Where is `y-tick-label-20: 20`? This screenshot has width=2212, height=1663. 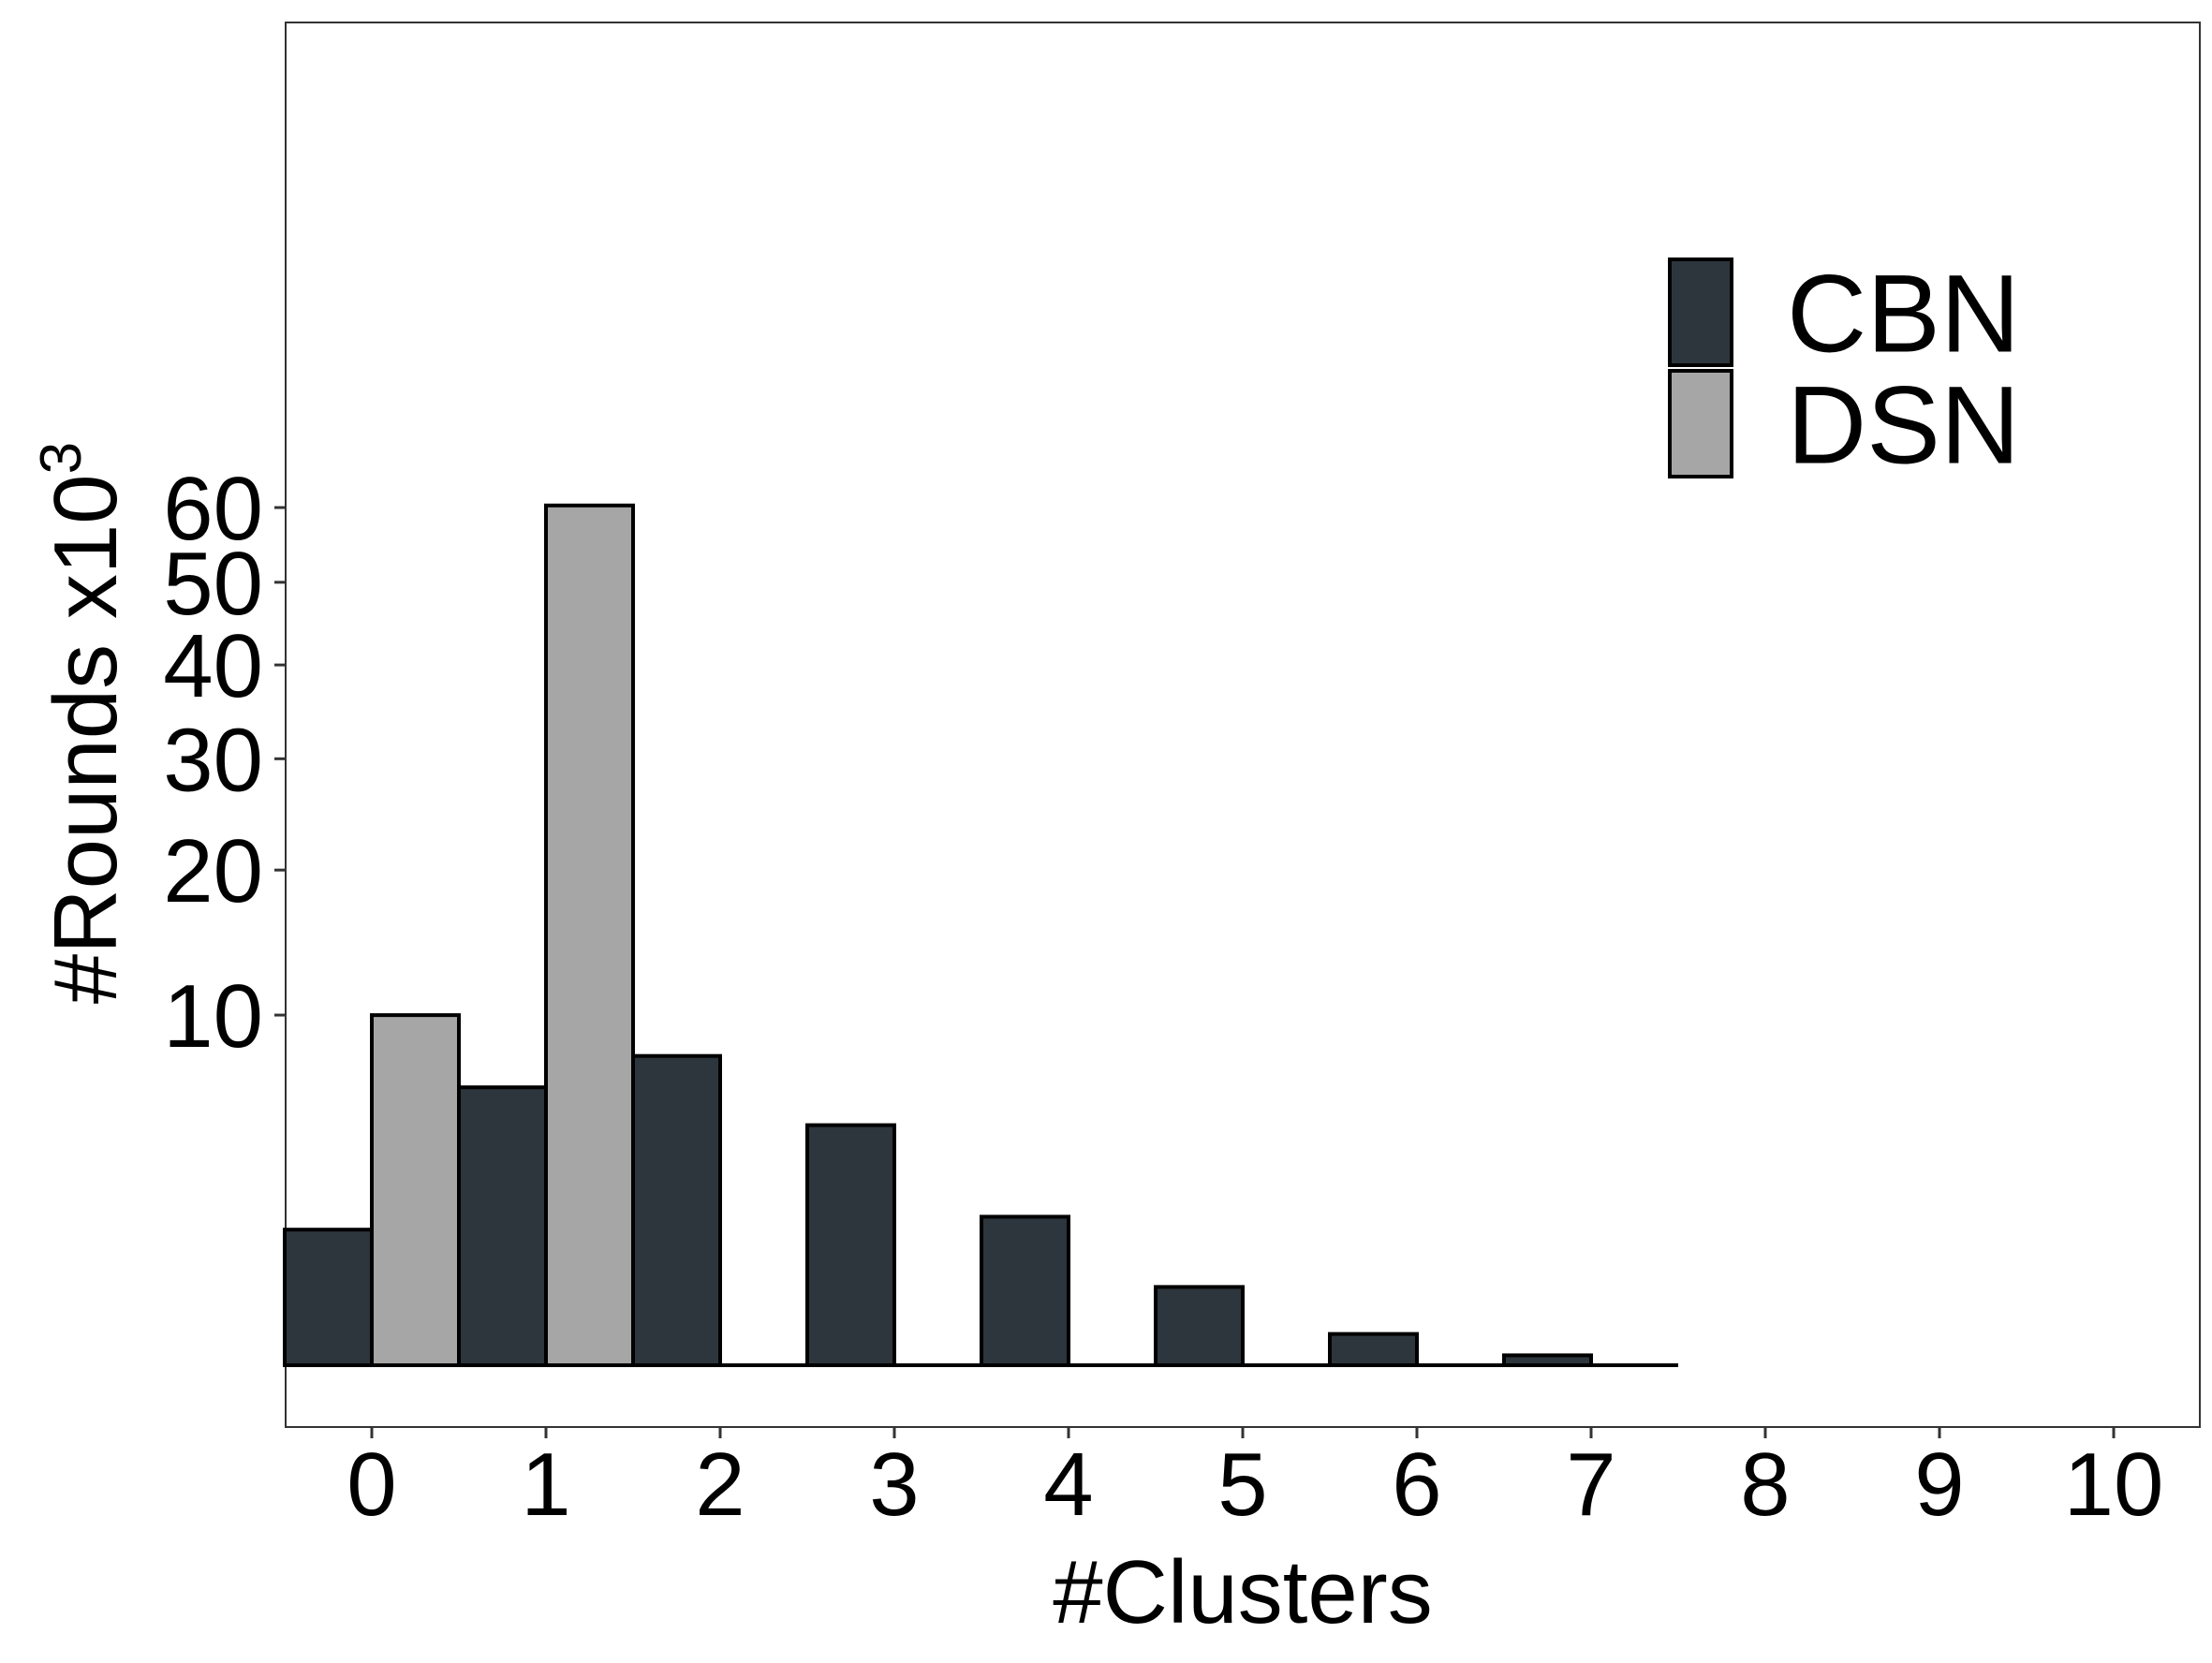 y-tick-label-20: 20 is located at coordinates (213, 871).